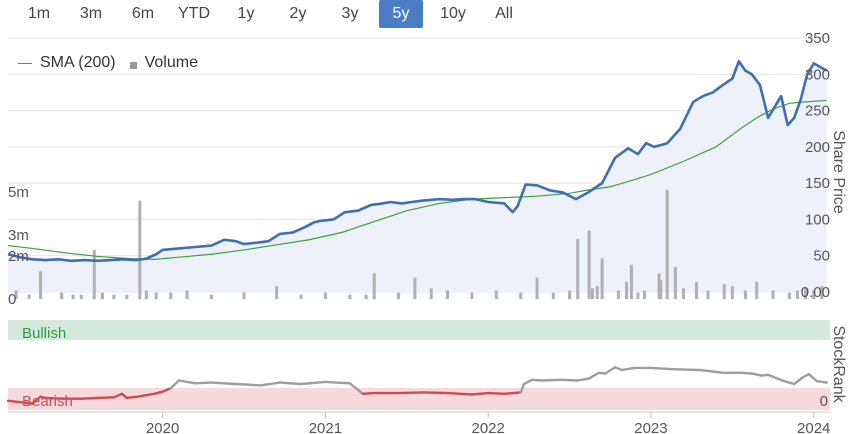  What do you see at coordinates (44, 333) in the screenshot?
I see `bullish-label: Bullish` at bounding box center [44, 333].